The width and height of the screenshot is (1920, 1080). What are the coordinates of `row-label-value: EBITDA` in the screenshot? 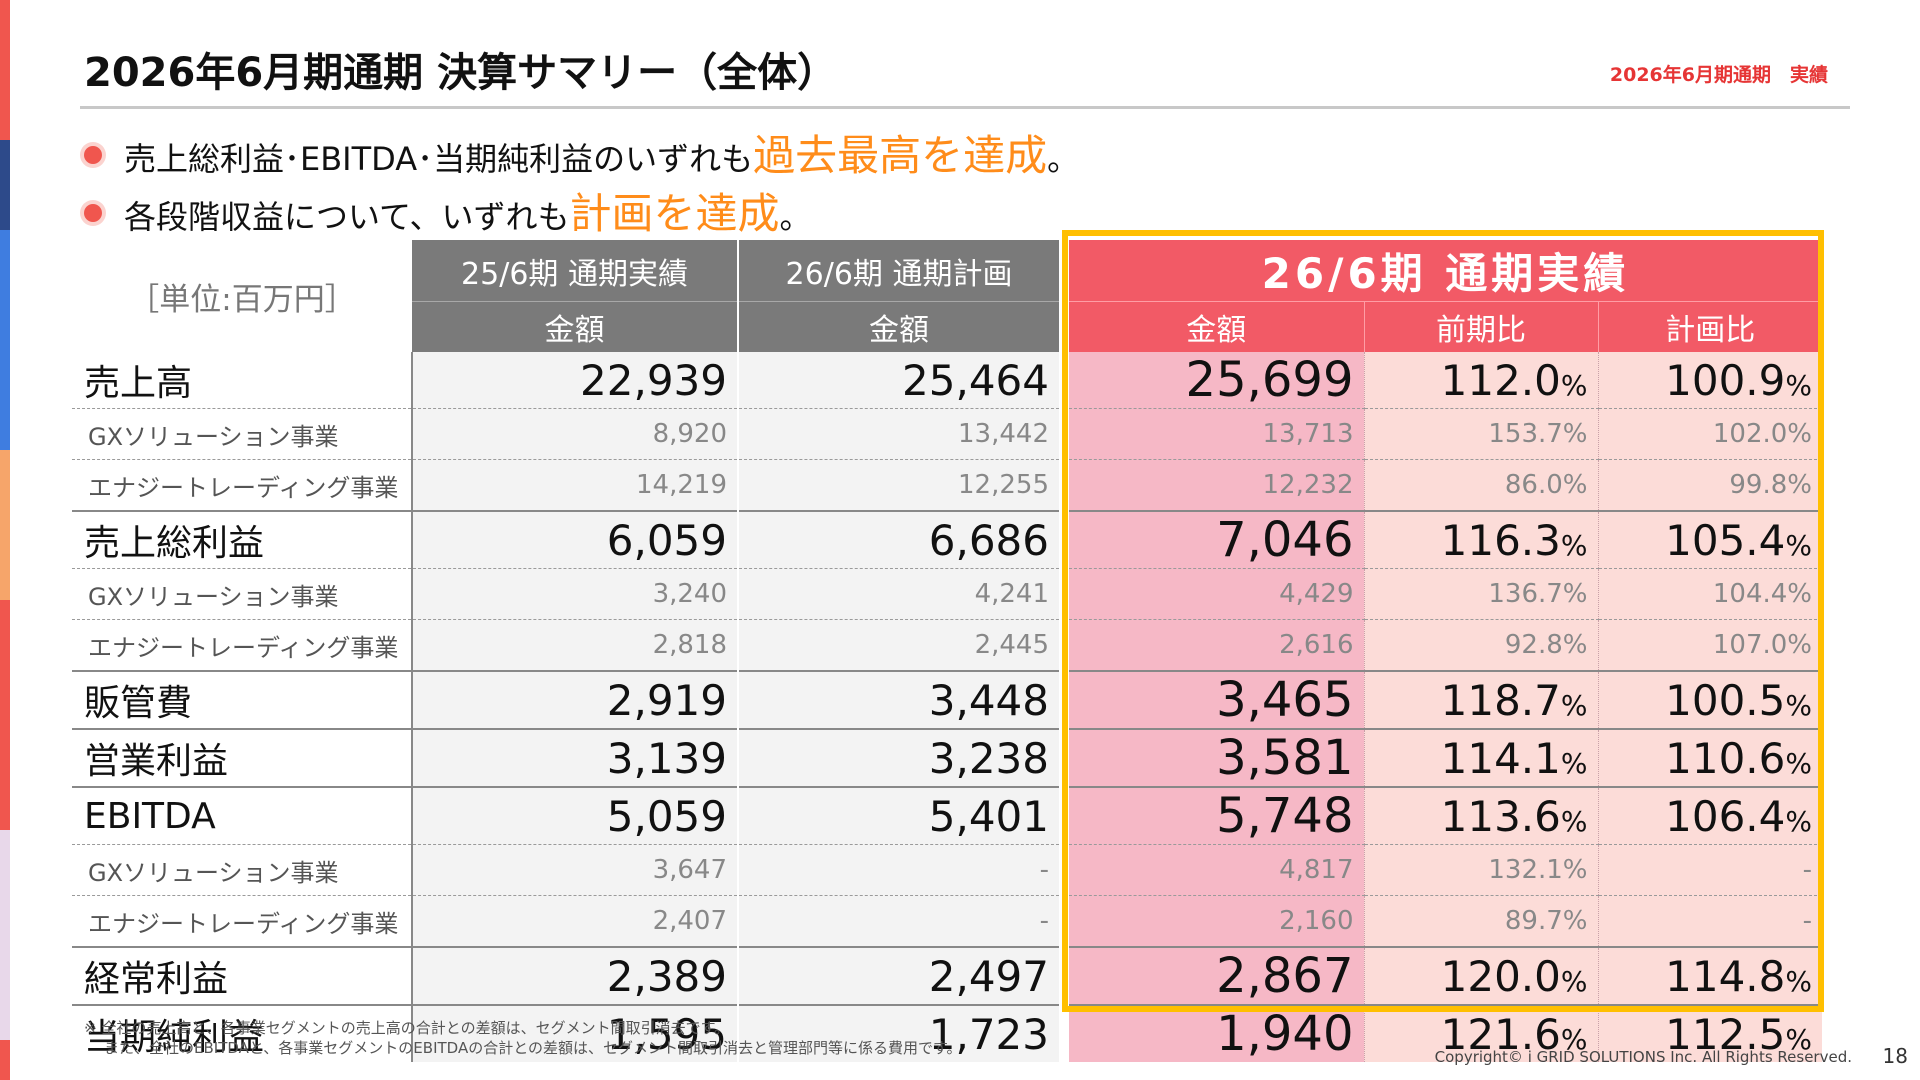 It's located at (150, 816).